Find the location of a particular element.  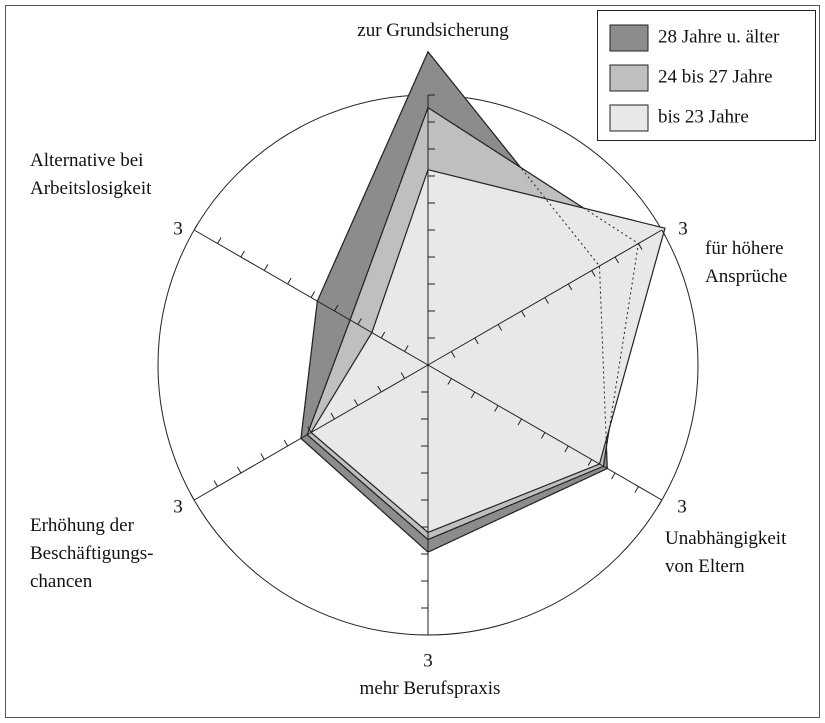

category-label: zur Grundsicherung is located at coordinates (433, 30).